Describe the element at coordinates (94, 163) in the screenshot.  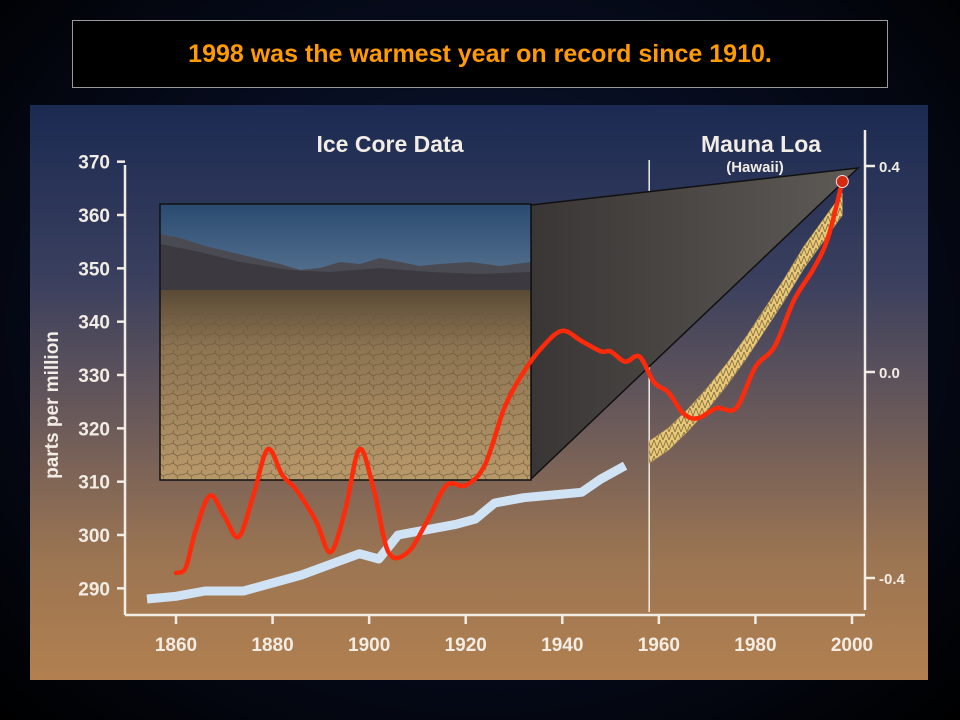
I see `y-tick-label: 370` at that location.